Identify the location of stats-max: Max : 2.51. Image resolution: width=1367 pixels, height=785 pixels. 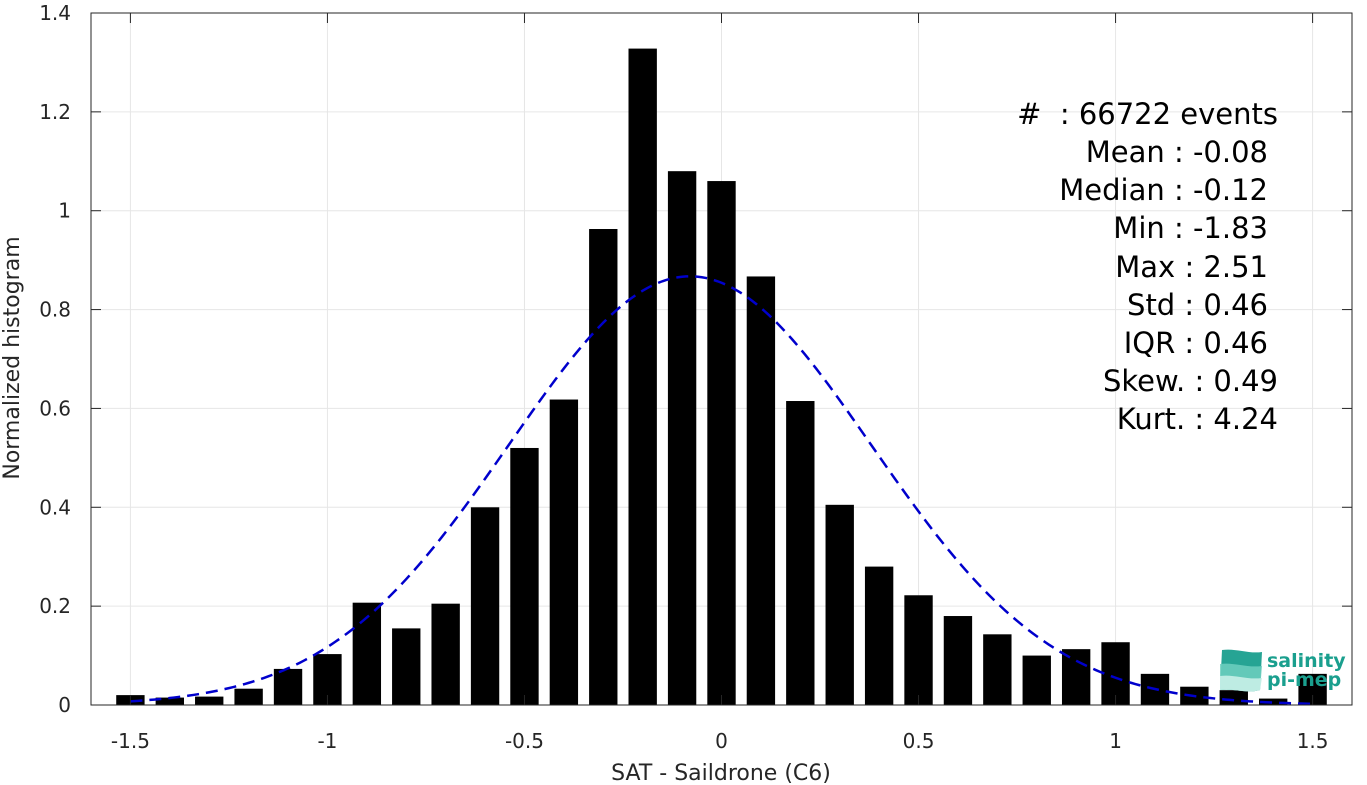
(1191, 267).